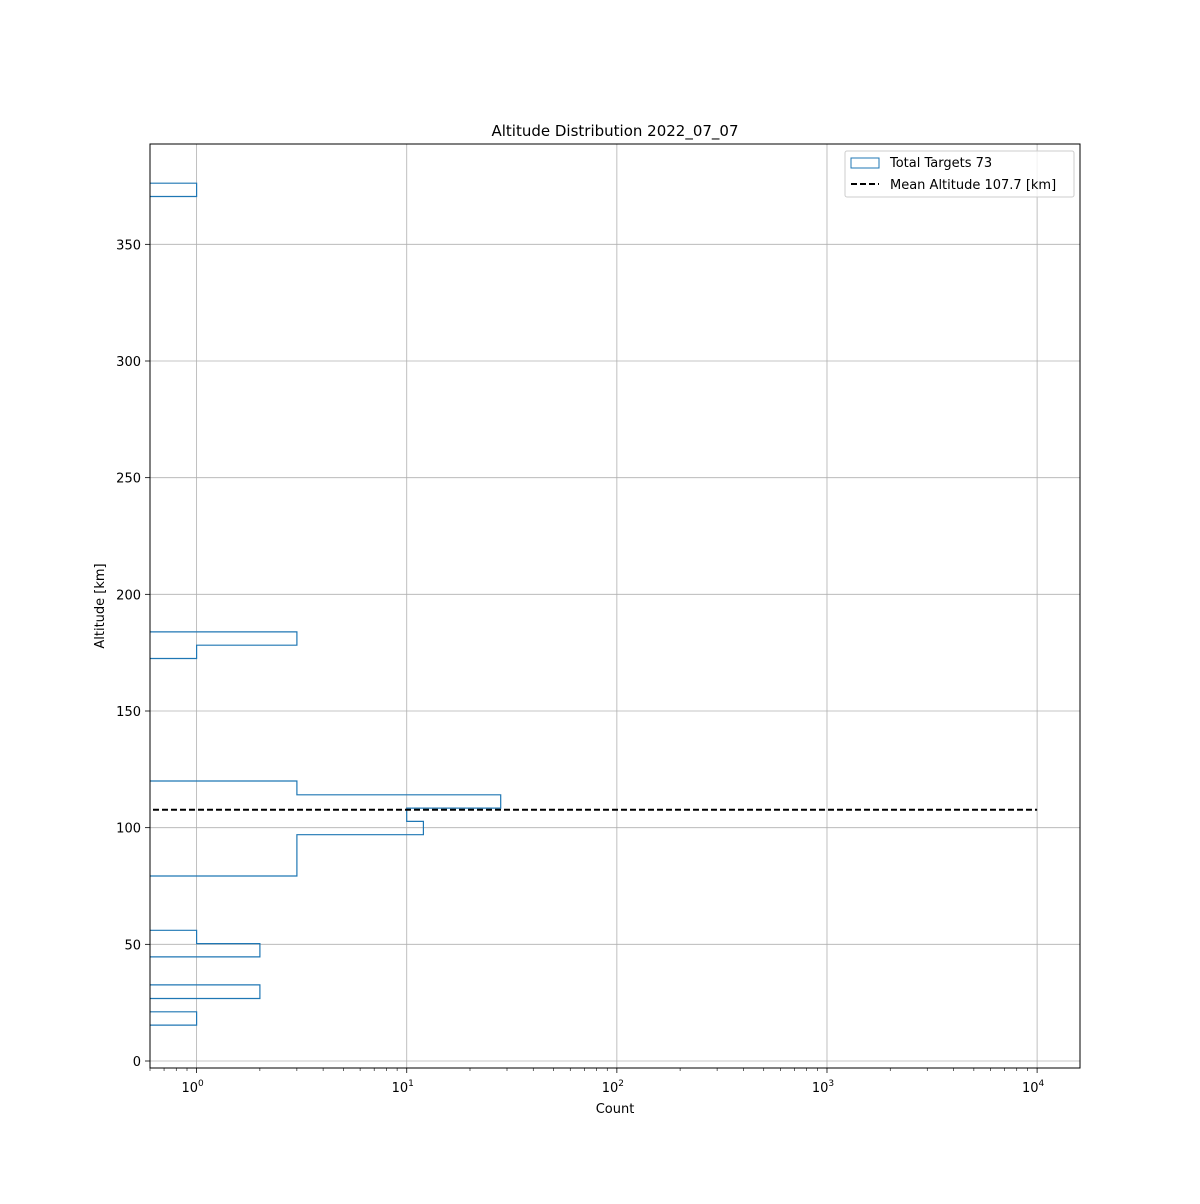 The height and width of the screenshot is (1204, 1200). What do you see at coordinates (1033, 1087) in the screenshot?
I see `x-tick-label: 10⁴` at bounding box center [1033, 1087].